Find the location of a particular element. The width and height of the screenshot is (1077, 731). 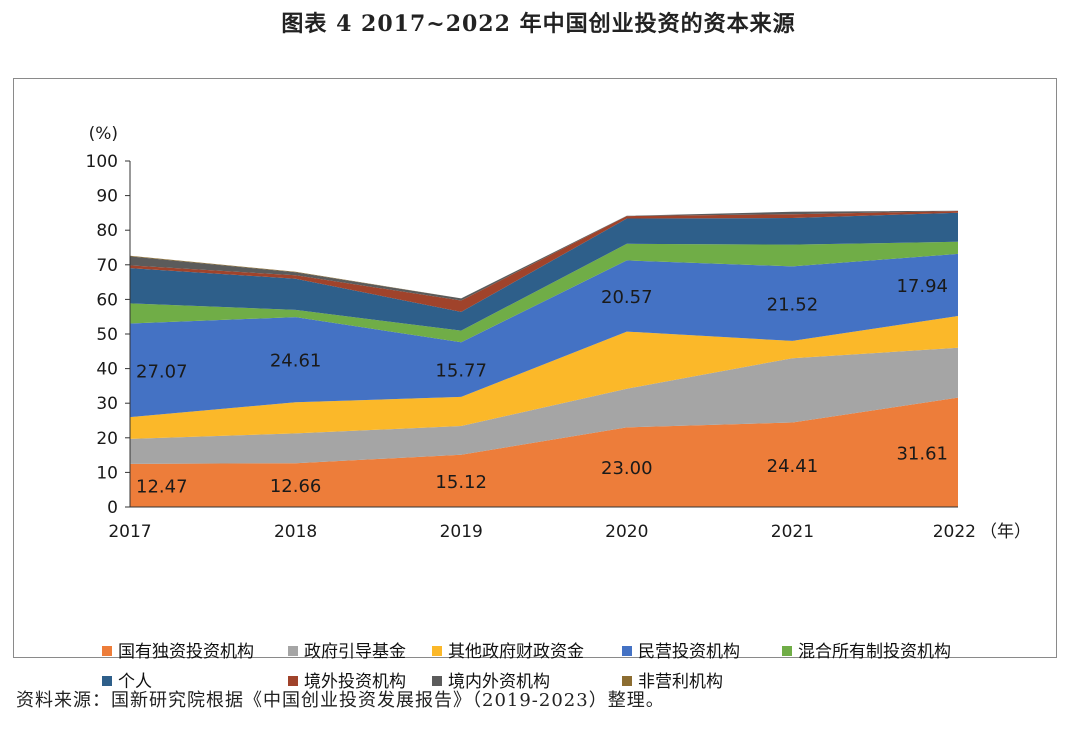

data-label: 12.66 is located at coordinates (296, 486).